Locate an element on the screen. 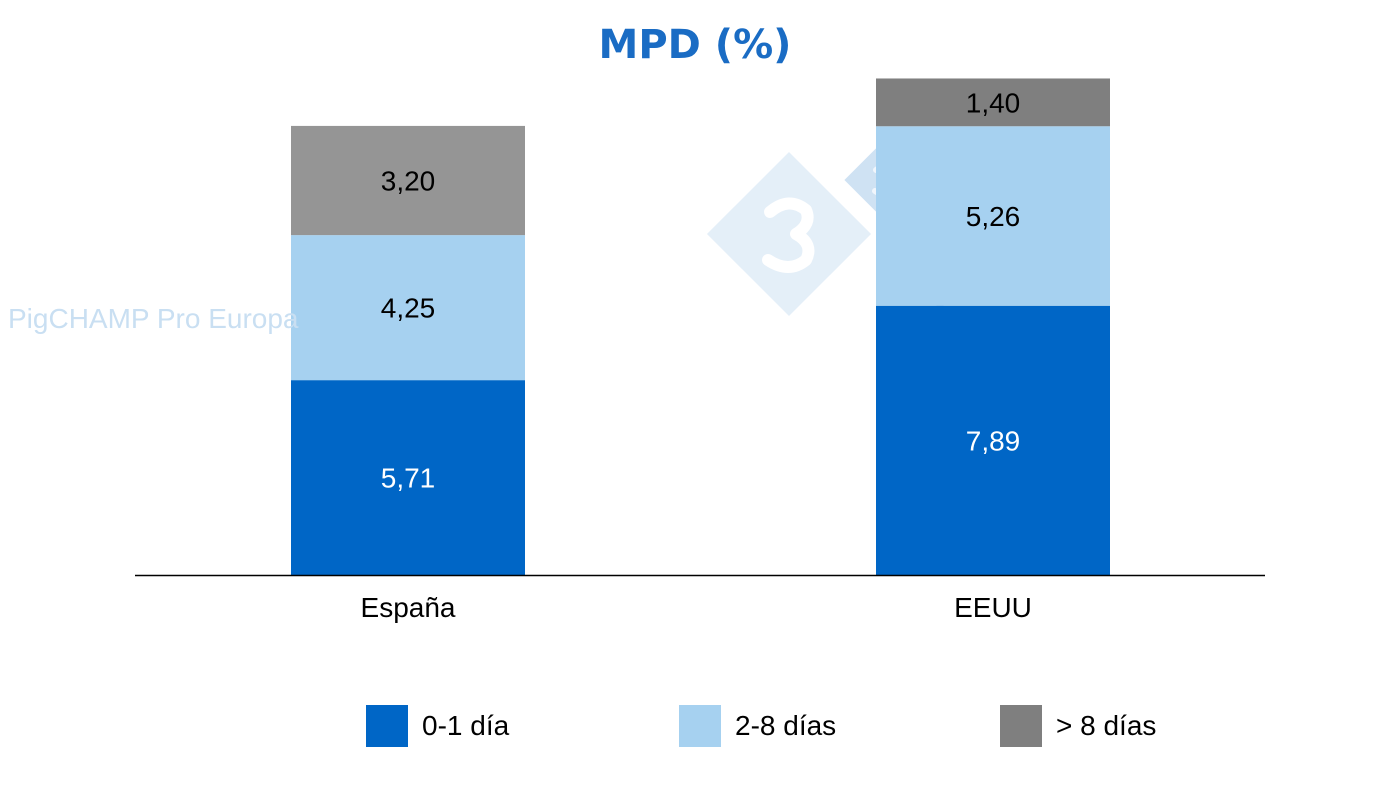 The image size is (1400, 788). bar-segment-españa-2 is located at coordinates (408, 180).